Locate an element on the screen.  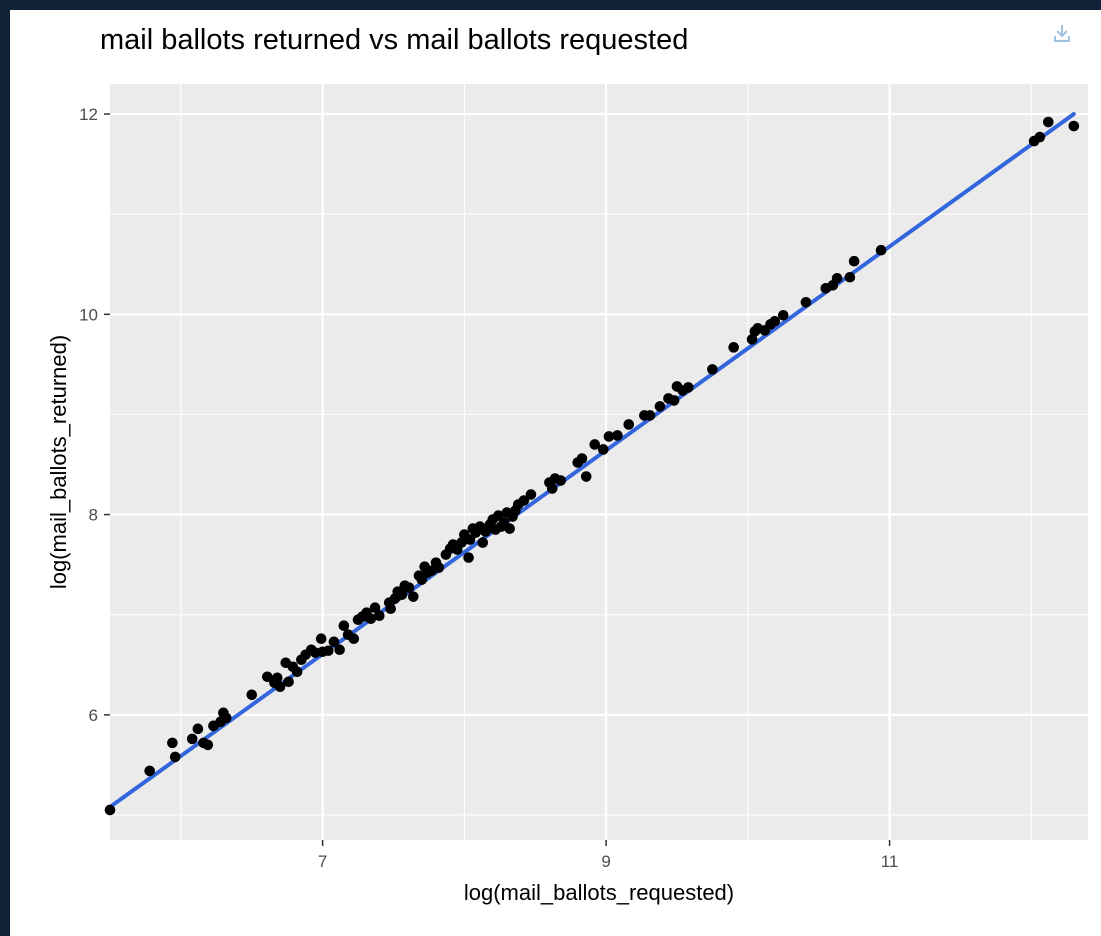
download-icon is located at coordinates (1062, 33).